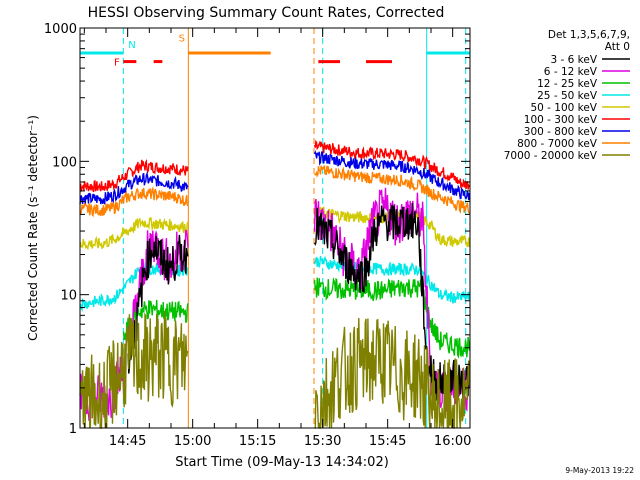  I want to click on footer-timestamp: 9-May-2013 19:22, so click(599, 470).